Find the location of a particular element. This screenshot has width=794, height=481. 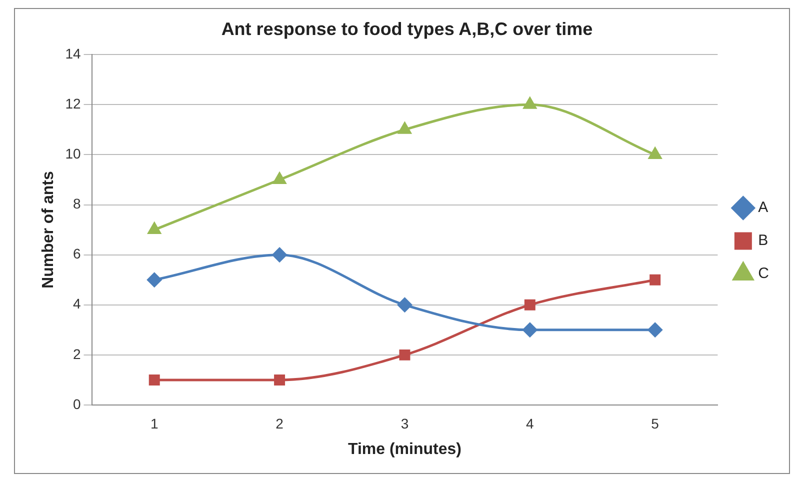

y-axis-title: Number of ants is located at coordinates (49, 229).